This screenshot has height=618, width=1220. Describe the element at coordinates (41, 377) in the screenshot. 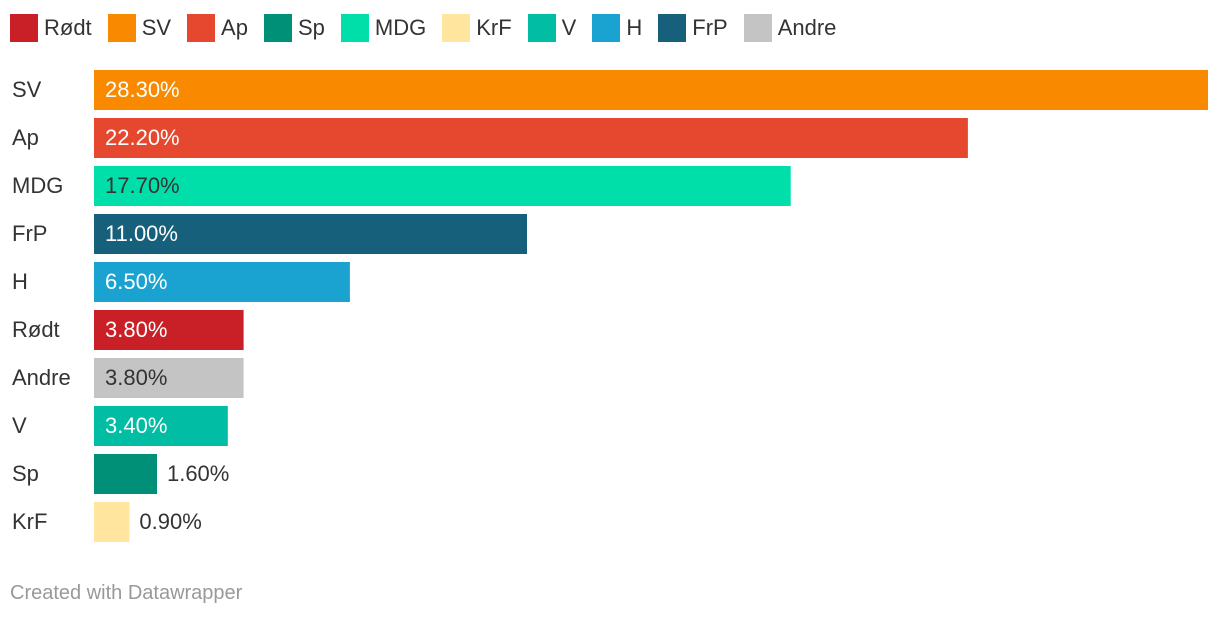

I see `category-label: Andre` at that location.